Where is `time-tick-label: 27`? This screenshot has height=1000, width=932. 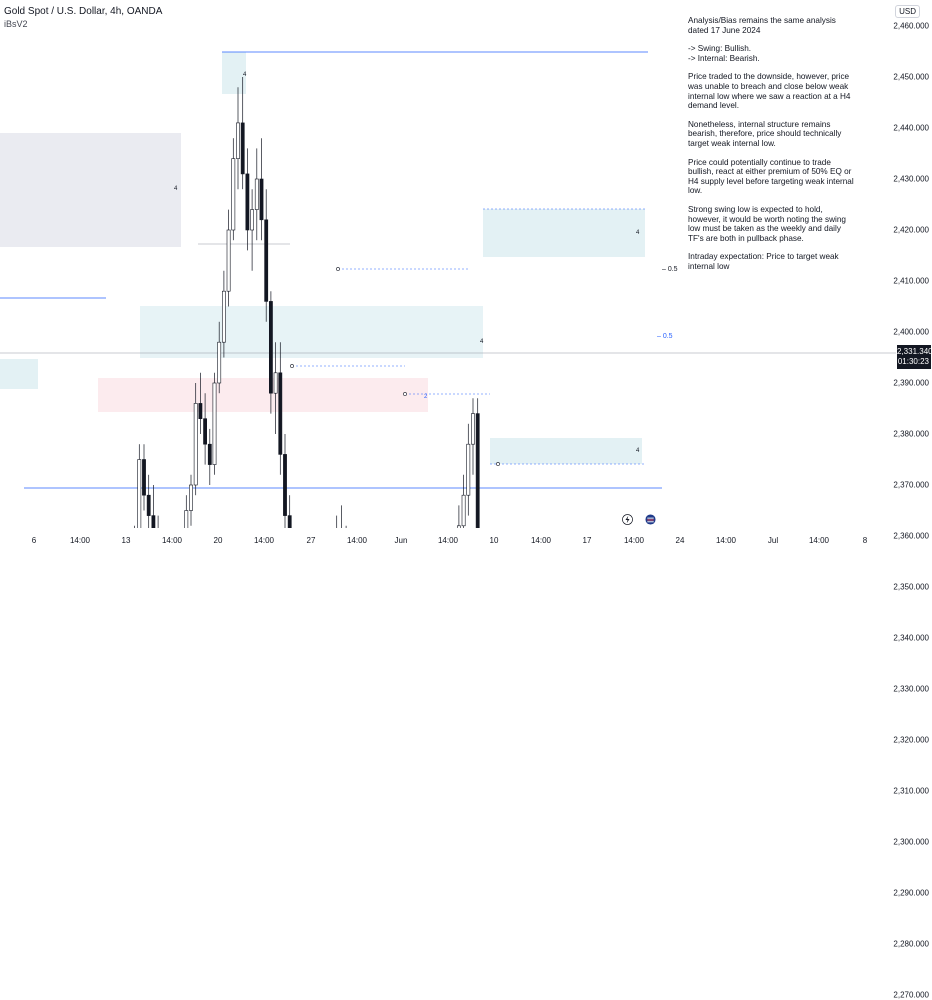
time-tick-label: 27 is located at coordinates (311, 540).